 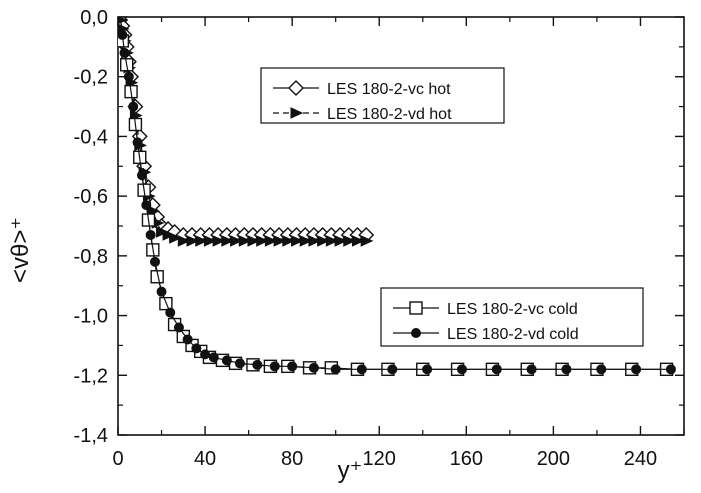 I want to click on y-axis-label: <vθ>⁺, so click(x=20, y=250).